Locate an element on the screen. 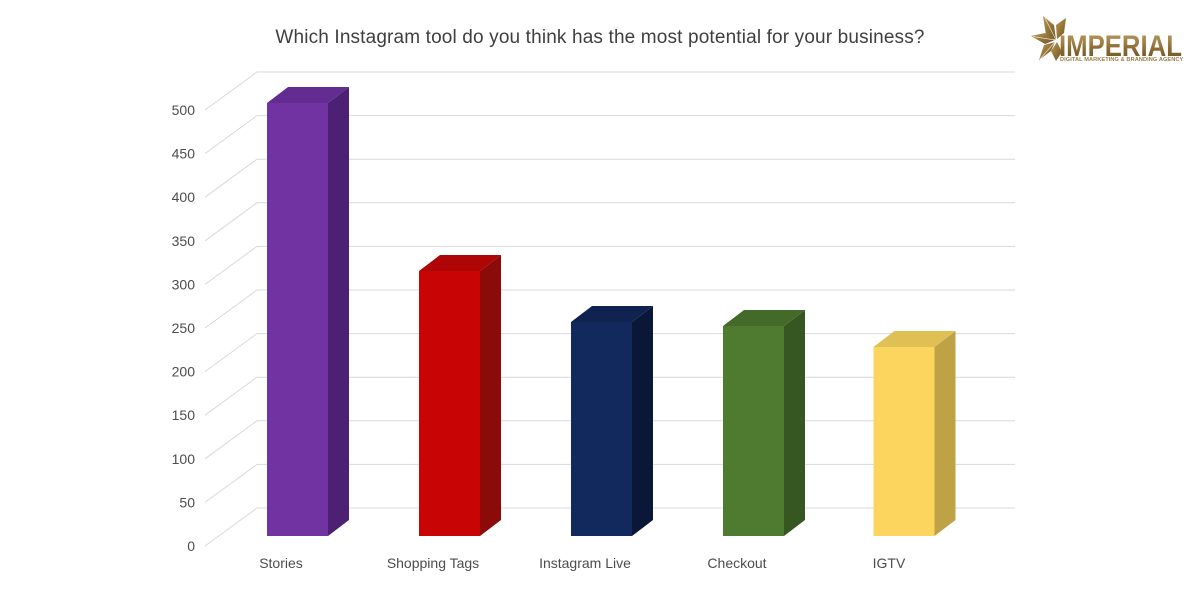  svg-text: 0 is located at coordinates (191, 546).